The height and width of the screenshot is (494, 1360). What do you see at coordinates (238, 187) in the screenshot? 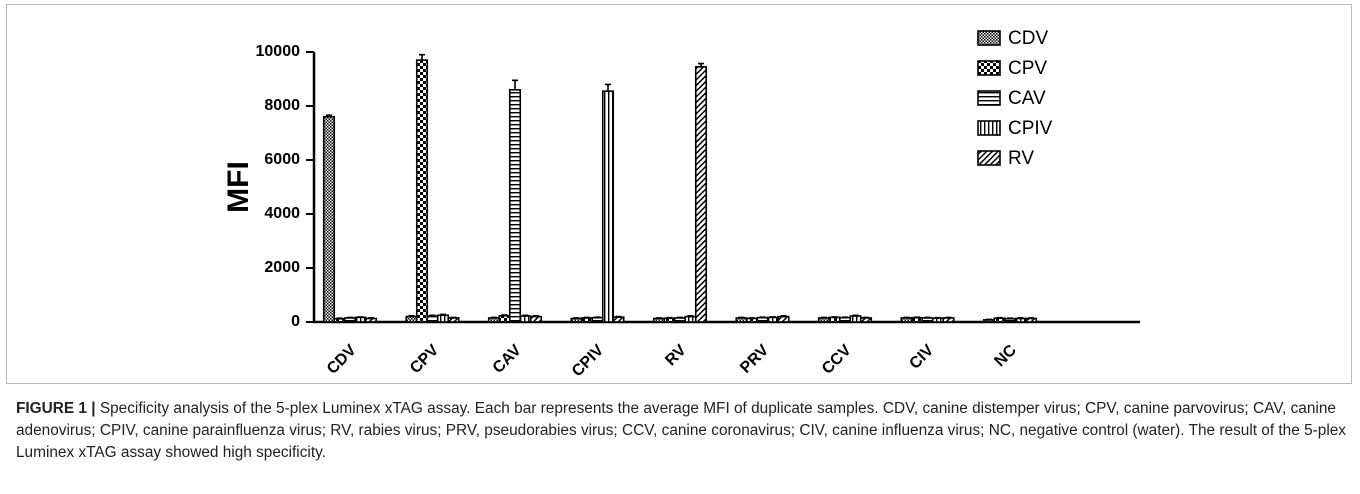
I see `y-axis-label: MFI` at bounding box center [238, 187].